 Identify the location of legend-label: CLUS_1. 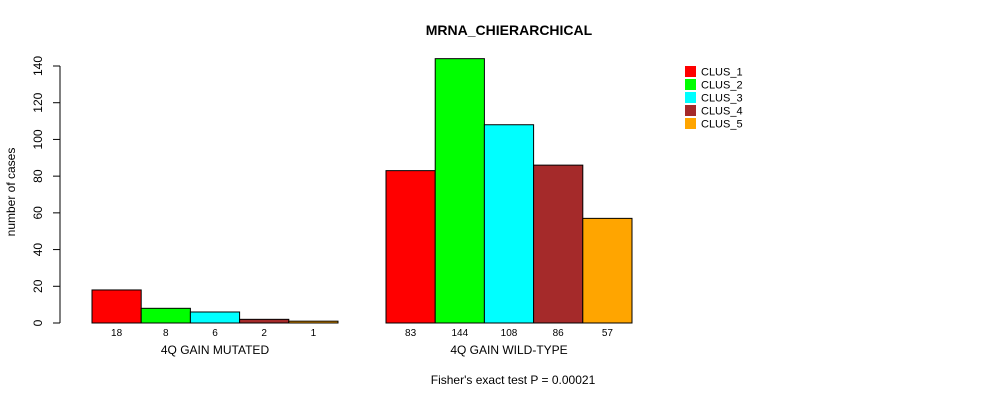
(722, 73).